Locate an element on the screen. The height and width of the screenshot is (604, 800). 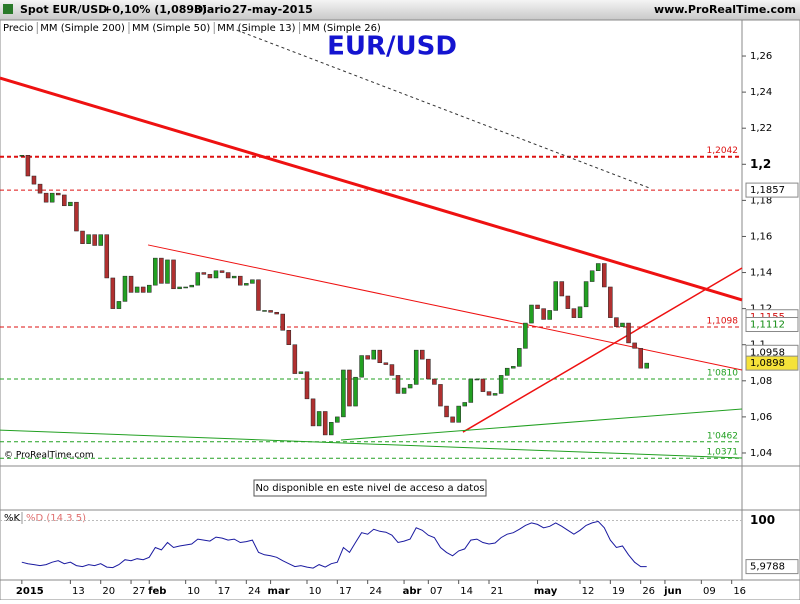
x-tick-label: abr is located at coordinates (412, 591).